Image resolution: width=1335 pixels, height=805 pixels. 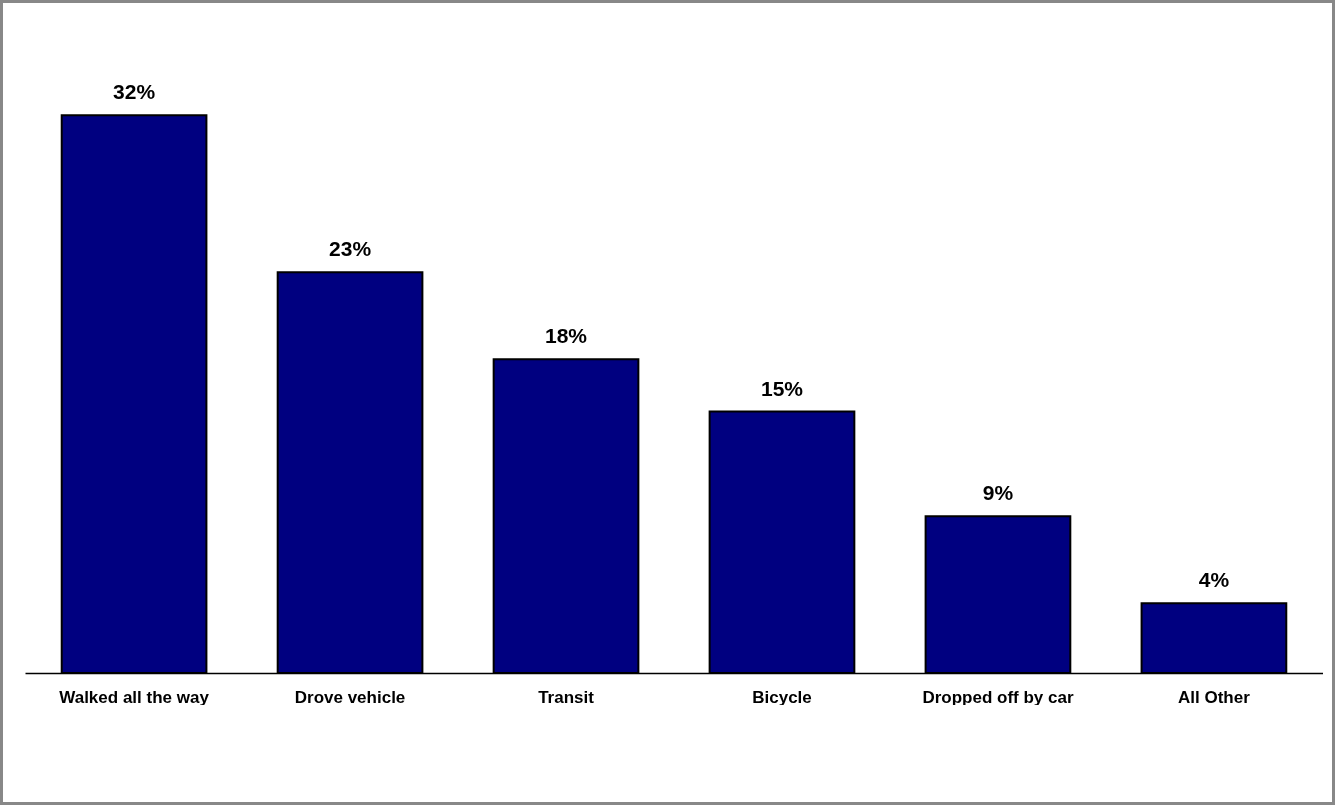 I want to click on x-tick-label: Drove vehicle, so click(x=350, y=697).